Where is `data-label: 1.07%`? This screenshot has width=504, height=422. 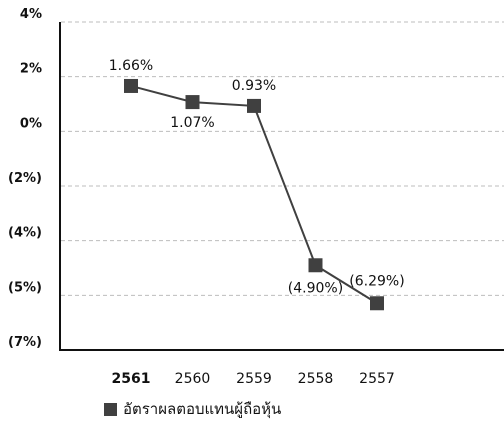
data-label: 1.07% is located at coordinates (192, 123).